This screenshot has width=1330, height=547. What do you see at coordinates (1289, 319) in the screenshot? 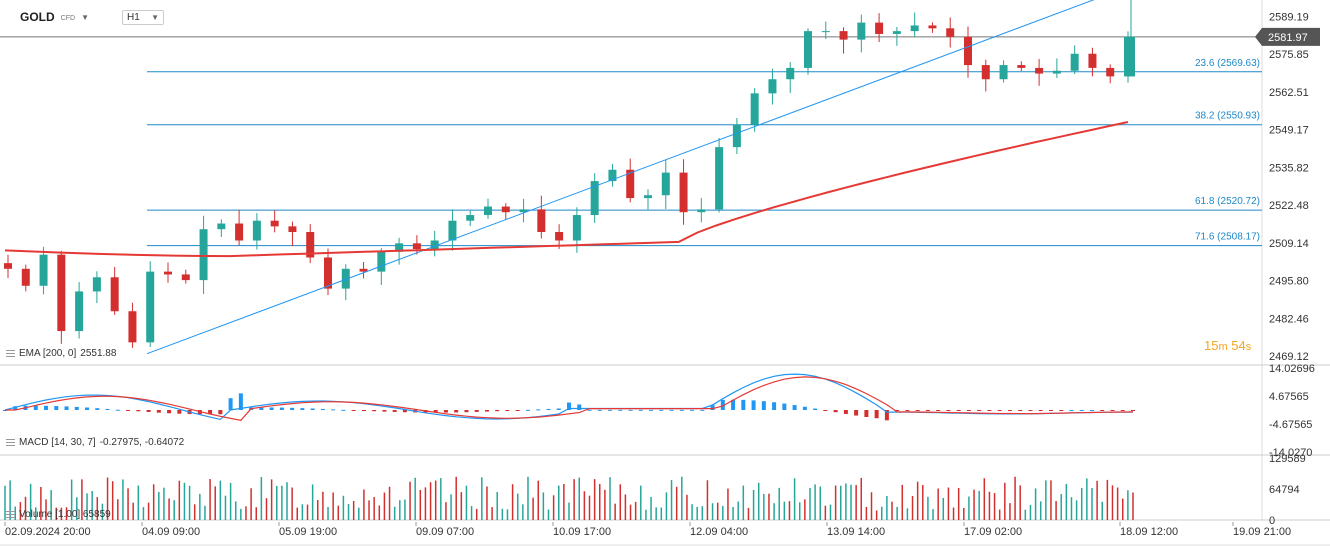
I see `price-tick-label: 2482.46` at bounding box center [1289, 319].